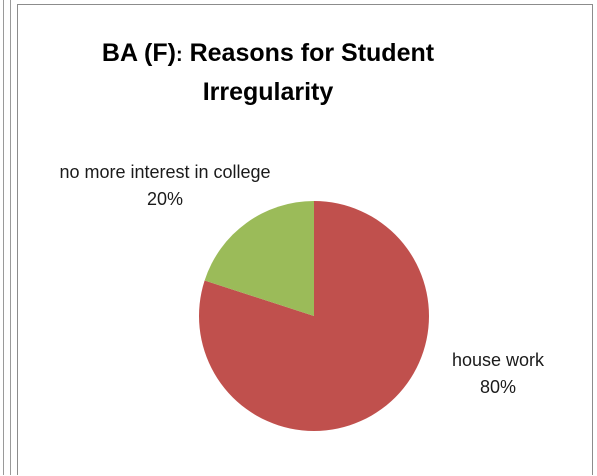 The image size is (597, 476). What do you see at coordinates (14, 2) in the screenshot?
I see `frame-gap` at bounding box center [14, 2].